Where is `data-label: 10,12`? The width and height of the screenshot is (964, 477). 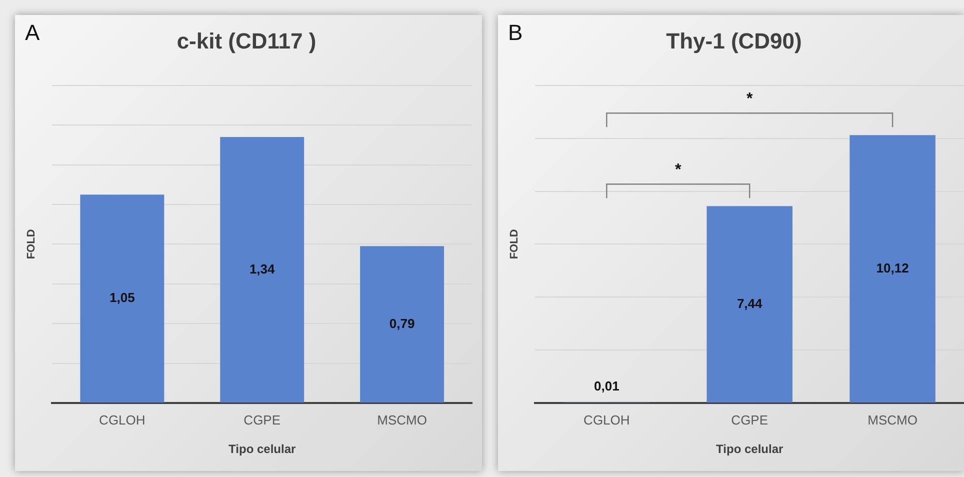
data-label: 10,12 is located at coordinates (892, 268).